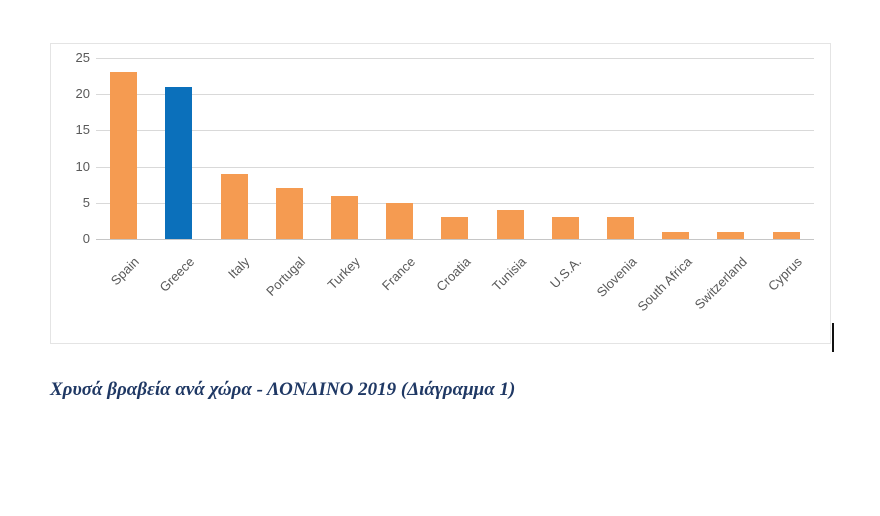 Image resolution: width=880 pixels, height=516 pixels. What do you see at coordinates (177, 274) in the screenshot?
I see `x-axis-label-greece: Greece` at bounding box center [177, 274].